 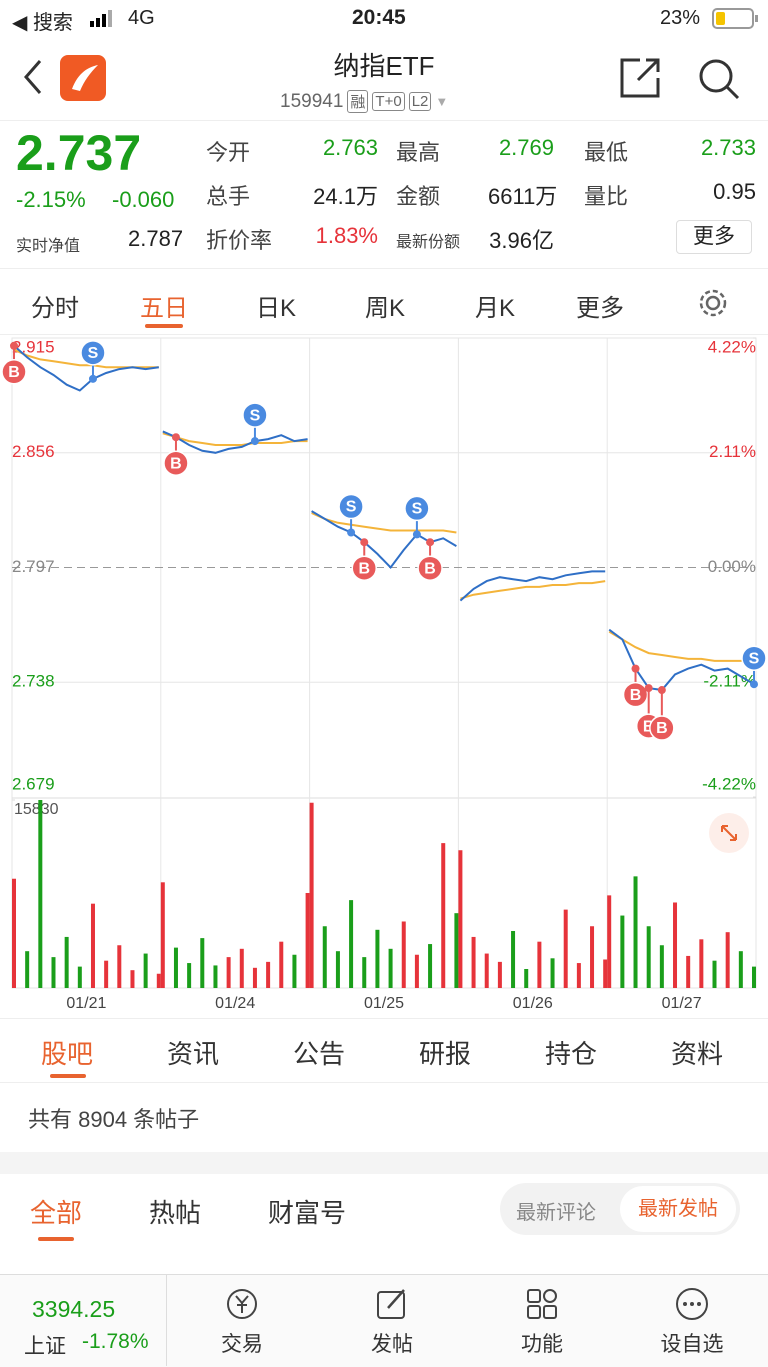 What do you see at coordinates (143, 199) in the screenshot?
I see `change: -0.060` at bounding box center [143, 199].